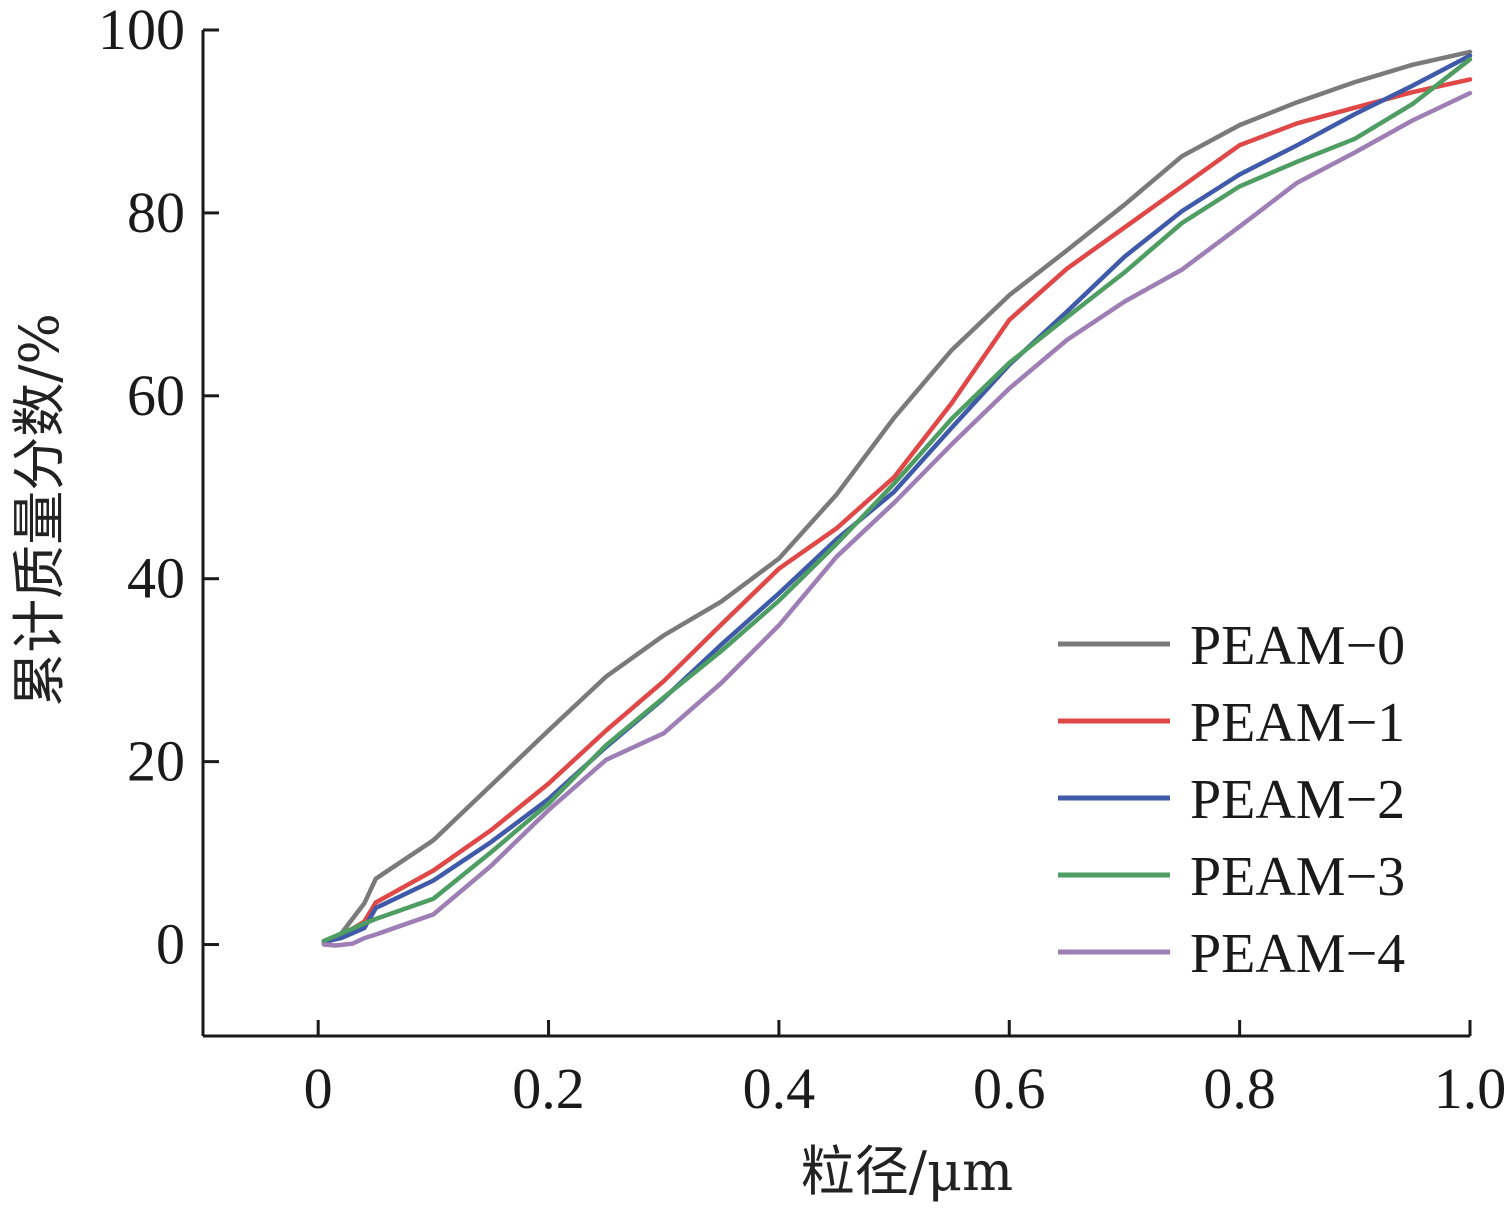 The width and height of the screenshot is (1511, 1211). I want to click on y-tick-label: 0, so click(170, 944).